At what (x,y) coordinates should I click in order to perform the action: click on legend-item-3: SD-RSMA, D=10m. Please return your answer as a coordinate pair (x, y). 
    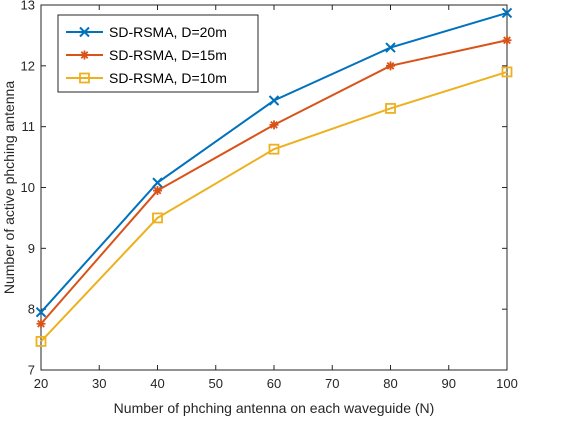
    Looking at the image, I should click on (146, 78).